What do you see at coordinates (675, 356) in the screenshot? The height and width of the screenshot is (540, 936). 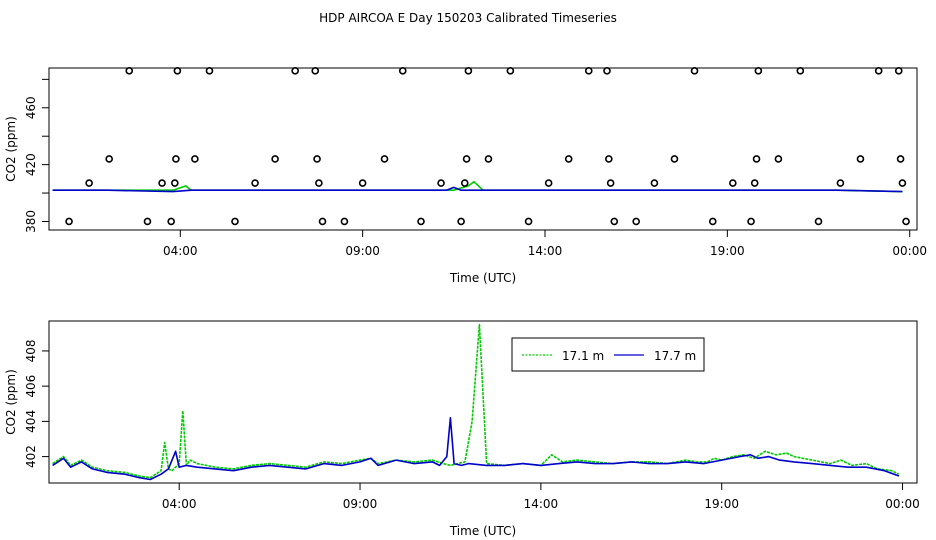 I see `legend-label-17-7m: 17.7 m` at bounding box center [675, 356].